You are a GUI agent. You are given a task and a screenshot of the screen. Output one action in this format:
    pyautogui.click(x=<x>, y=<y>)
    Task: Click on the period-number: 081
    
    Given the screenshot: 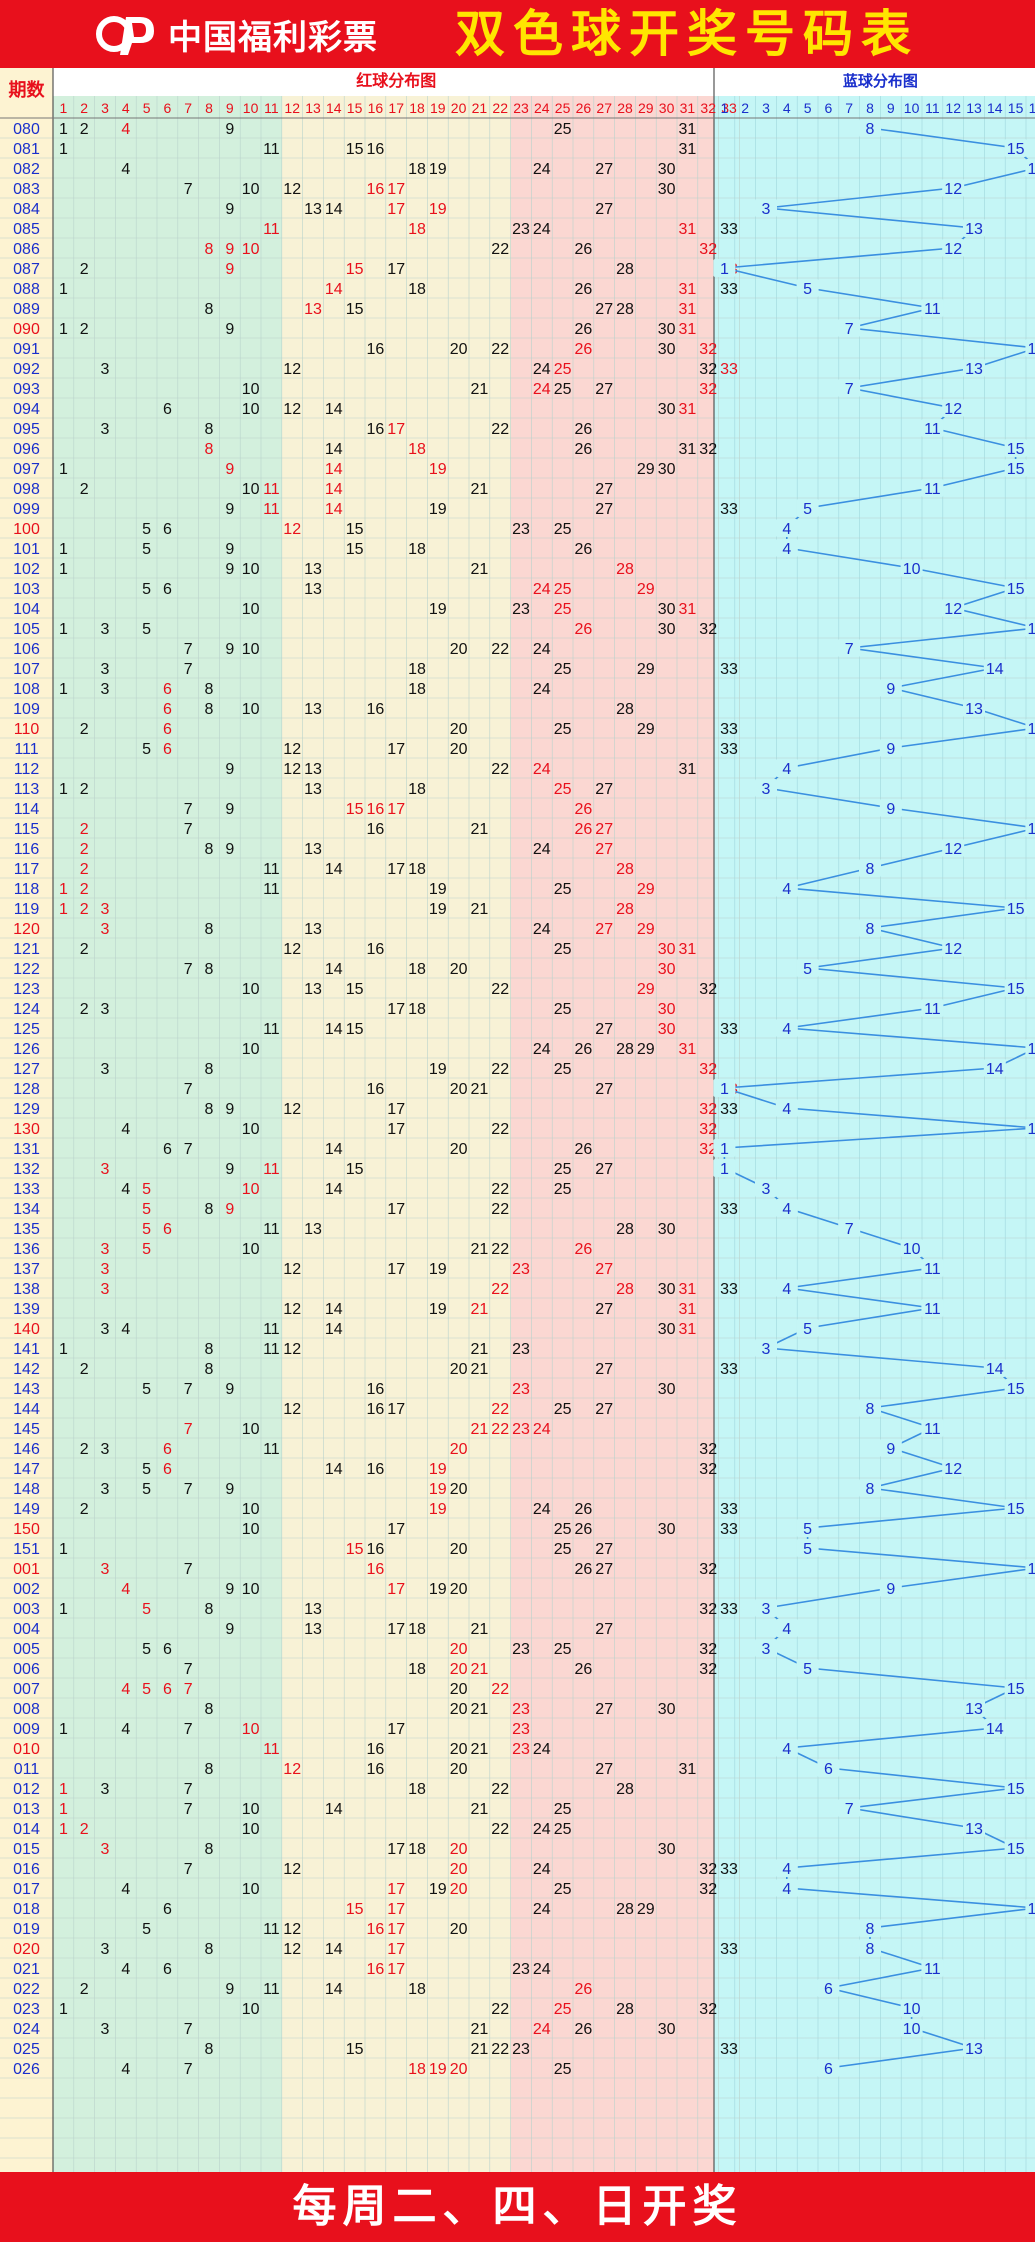 What is the action you would take?
    pyautogui.click(x=26, y=149)
    